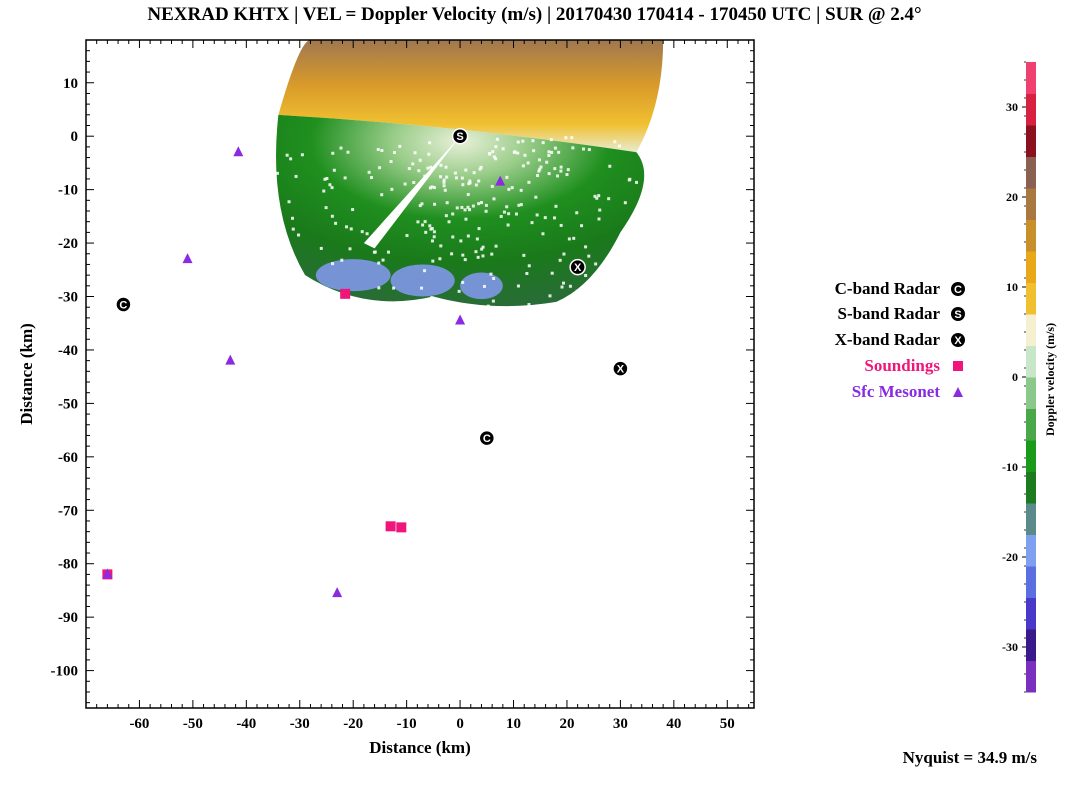 The height and width of the screenshot is (788, 1069). I want to click on s-band-radar-icon: S, so click(958, 314).